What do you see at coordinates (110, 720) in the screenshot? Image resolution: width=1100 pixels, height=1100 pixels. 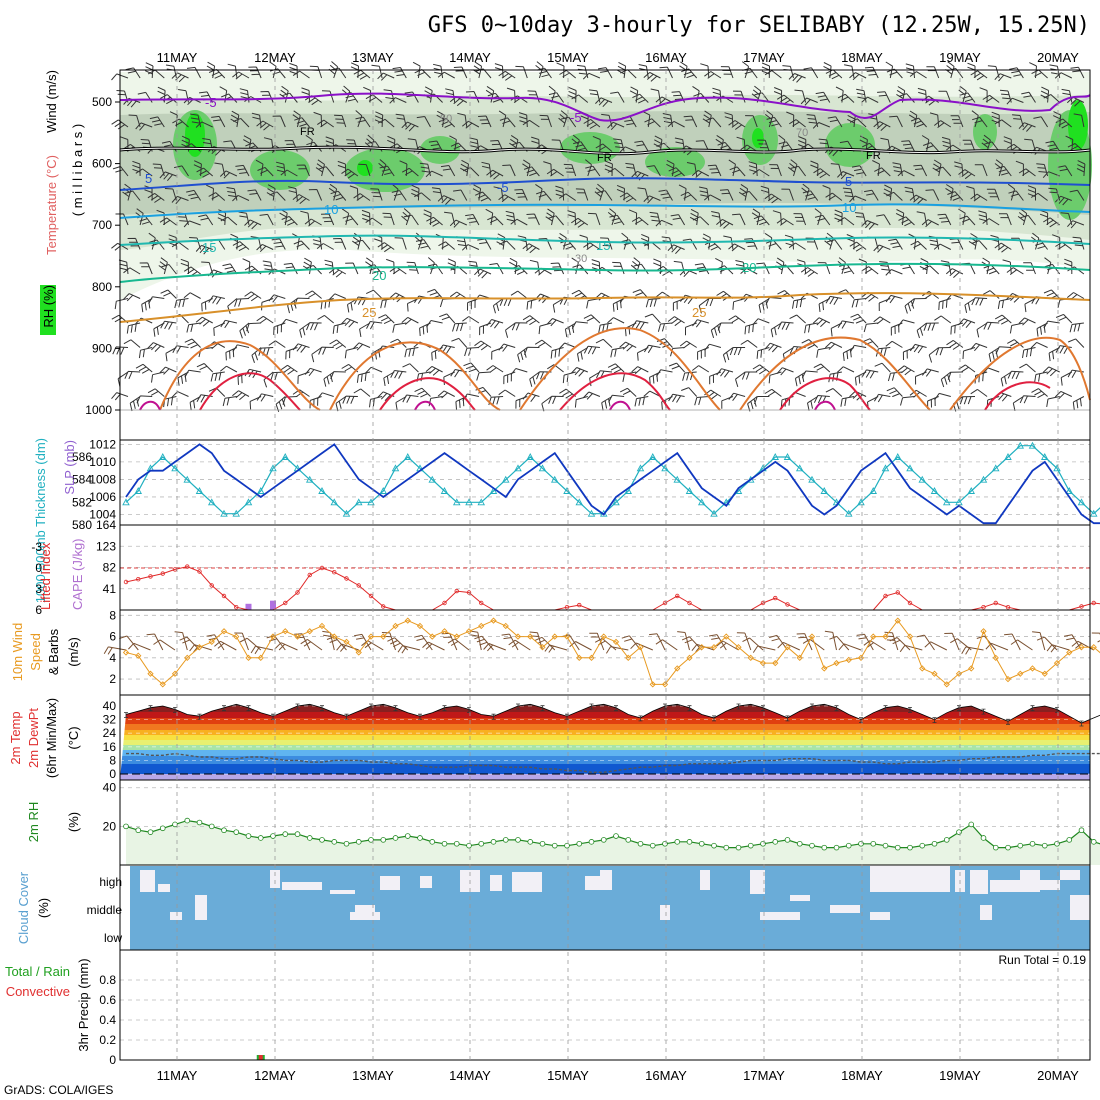 I see `temp-tick-label: 32` at bounding box center [110, 720].